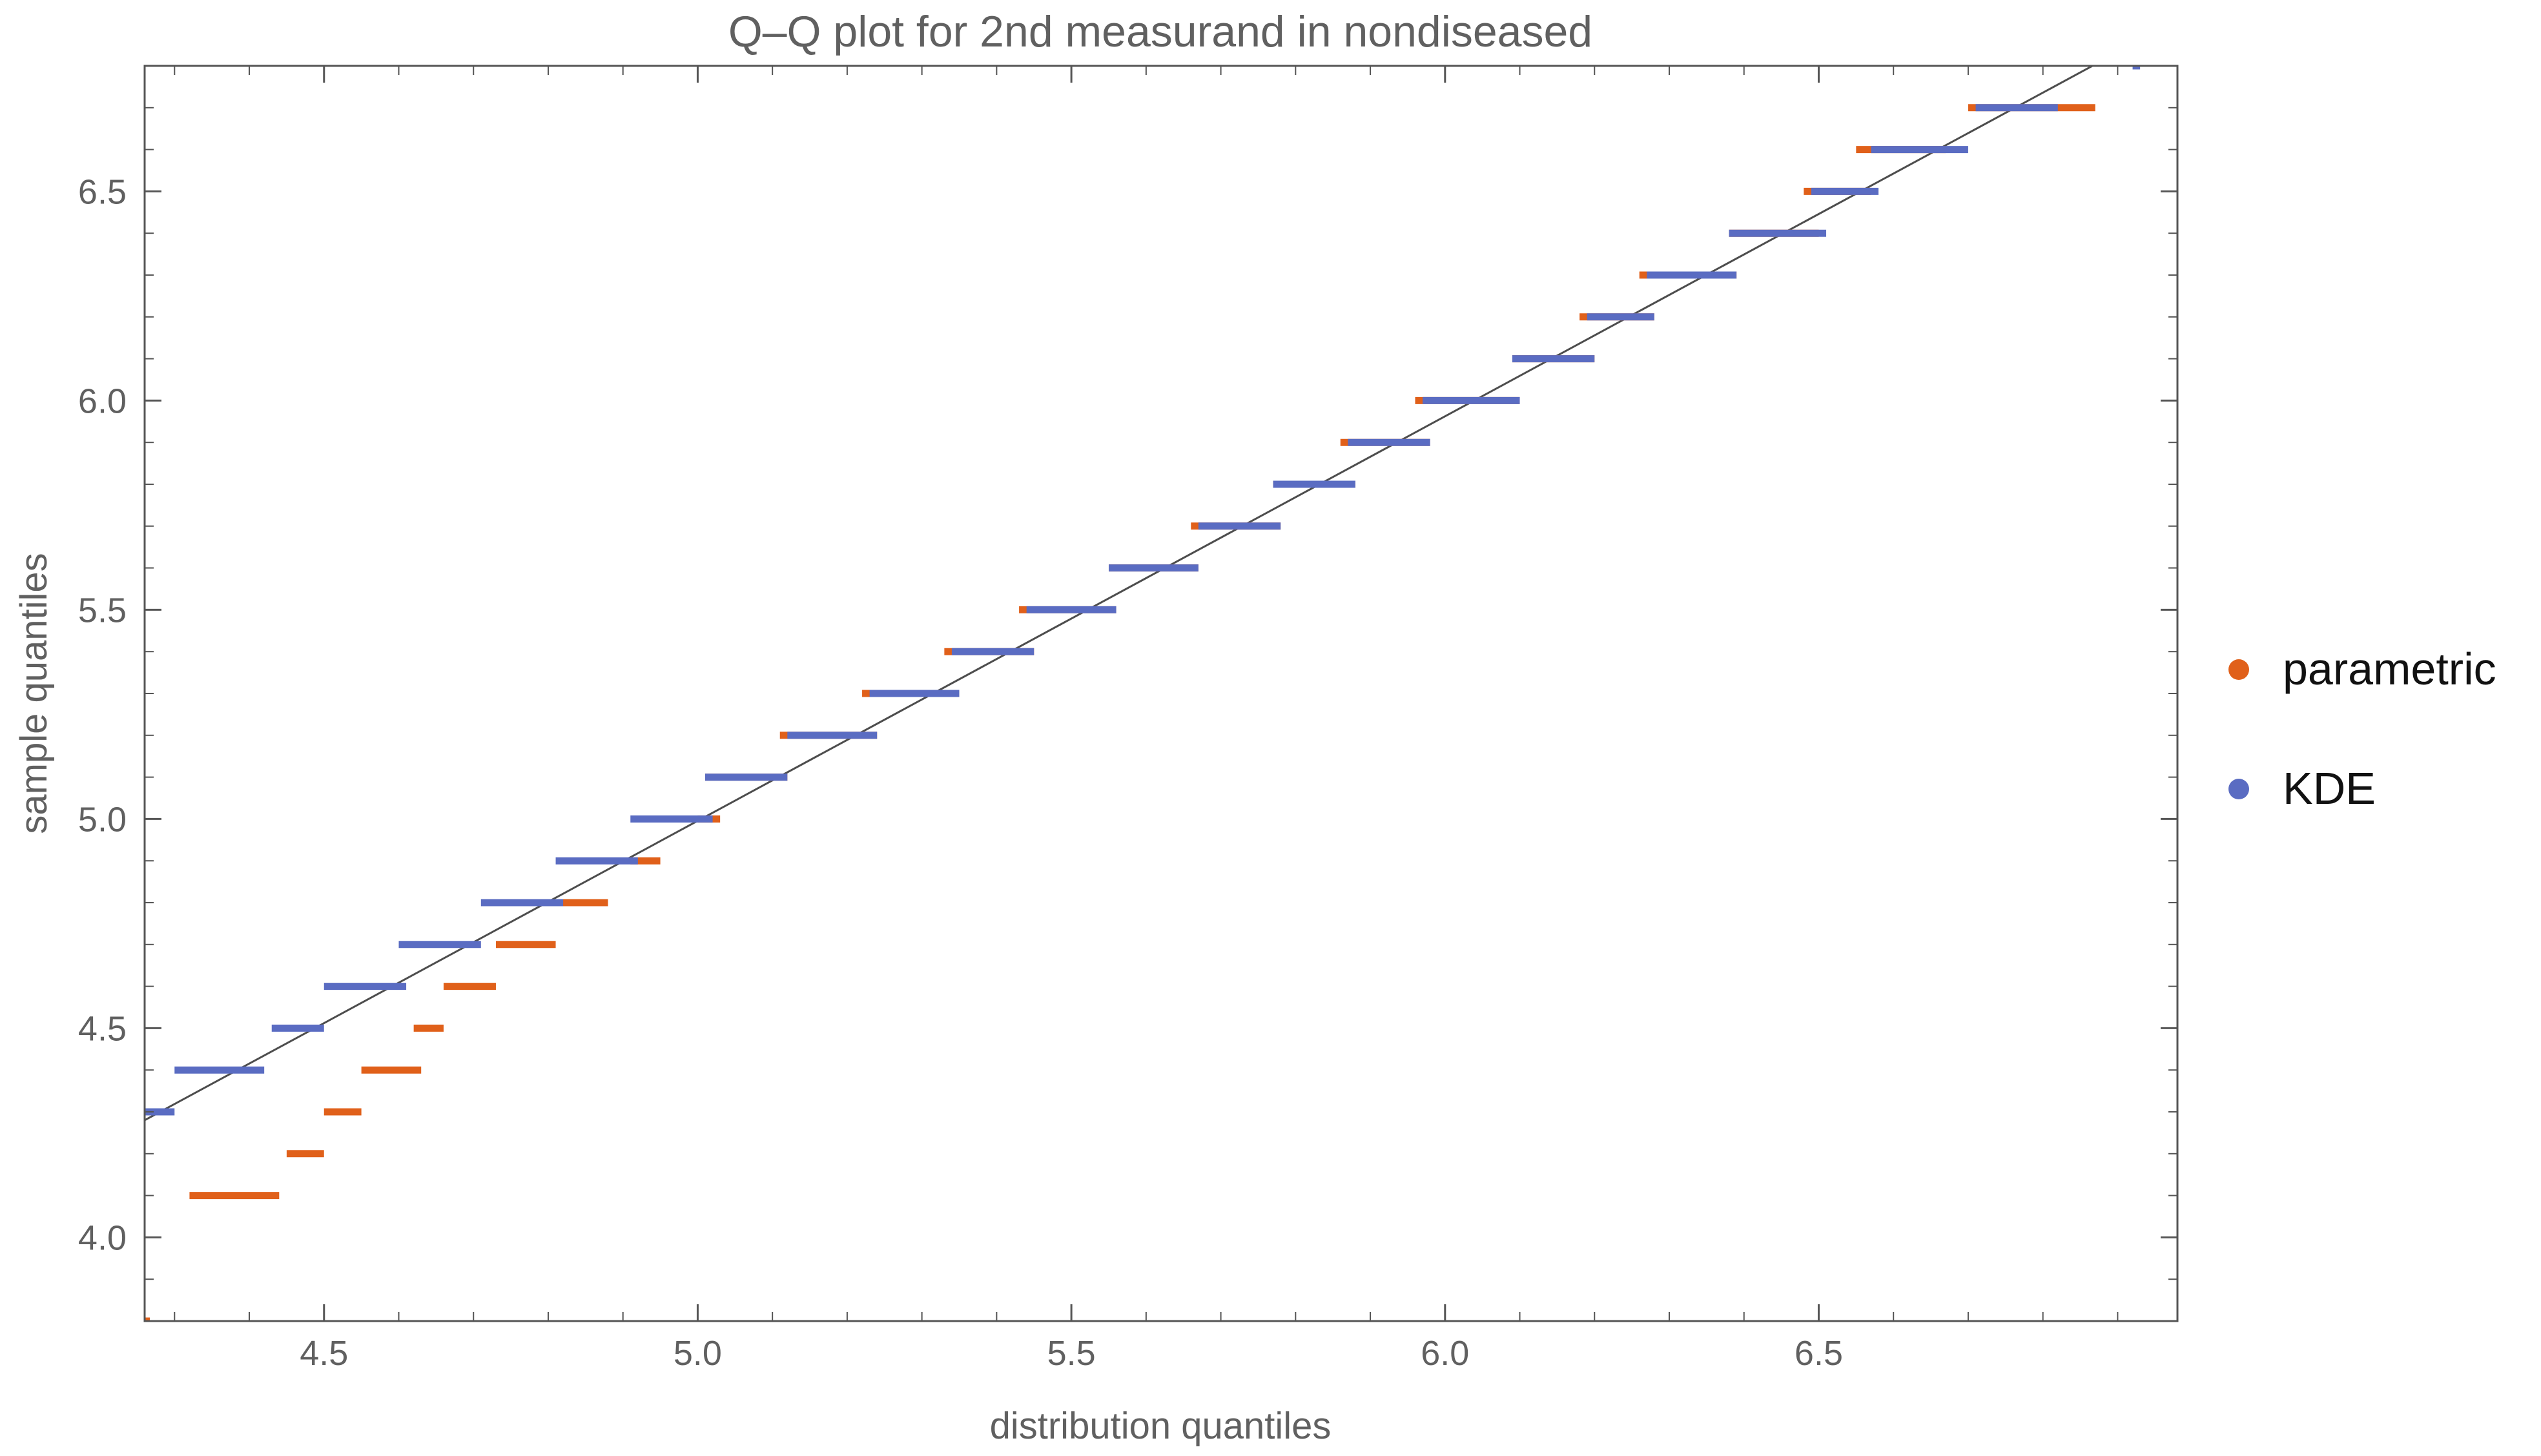 This screenshot has width=2541, height=1456. What do you see at coordinates (103, 401) in the screenshot?
I see `y-tick-label-4: 6.0` at bounding box center [103, 401].